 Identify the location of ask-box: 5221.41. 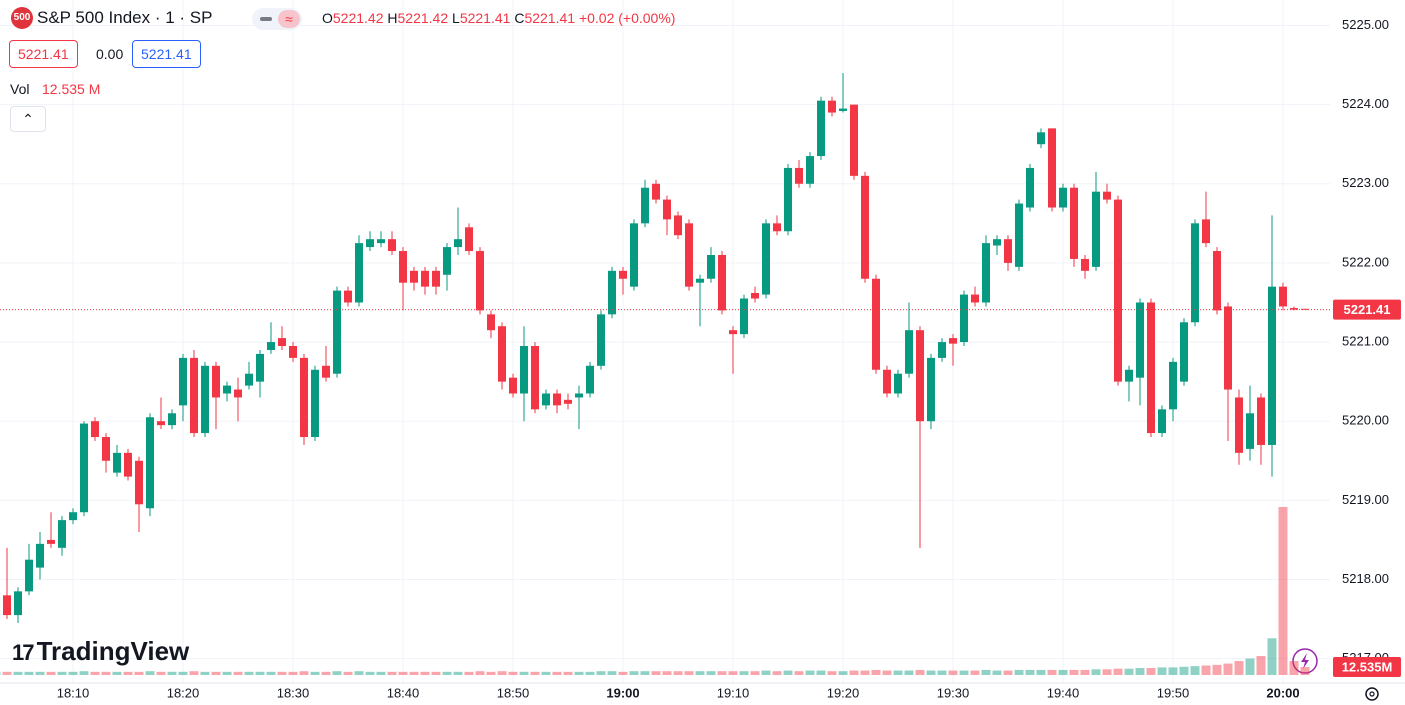
(166, 54).